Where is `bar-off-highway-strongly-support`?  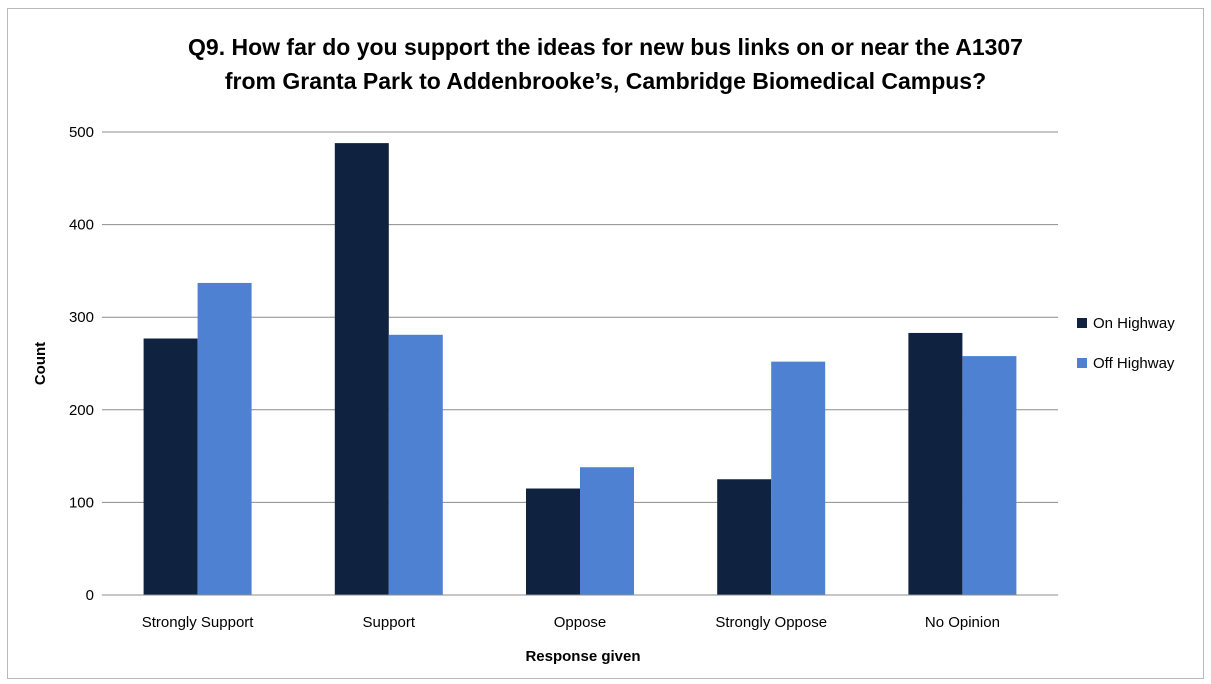
bar-off-highway-strongly-support is located at coordinates (224, 438).